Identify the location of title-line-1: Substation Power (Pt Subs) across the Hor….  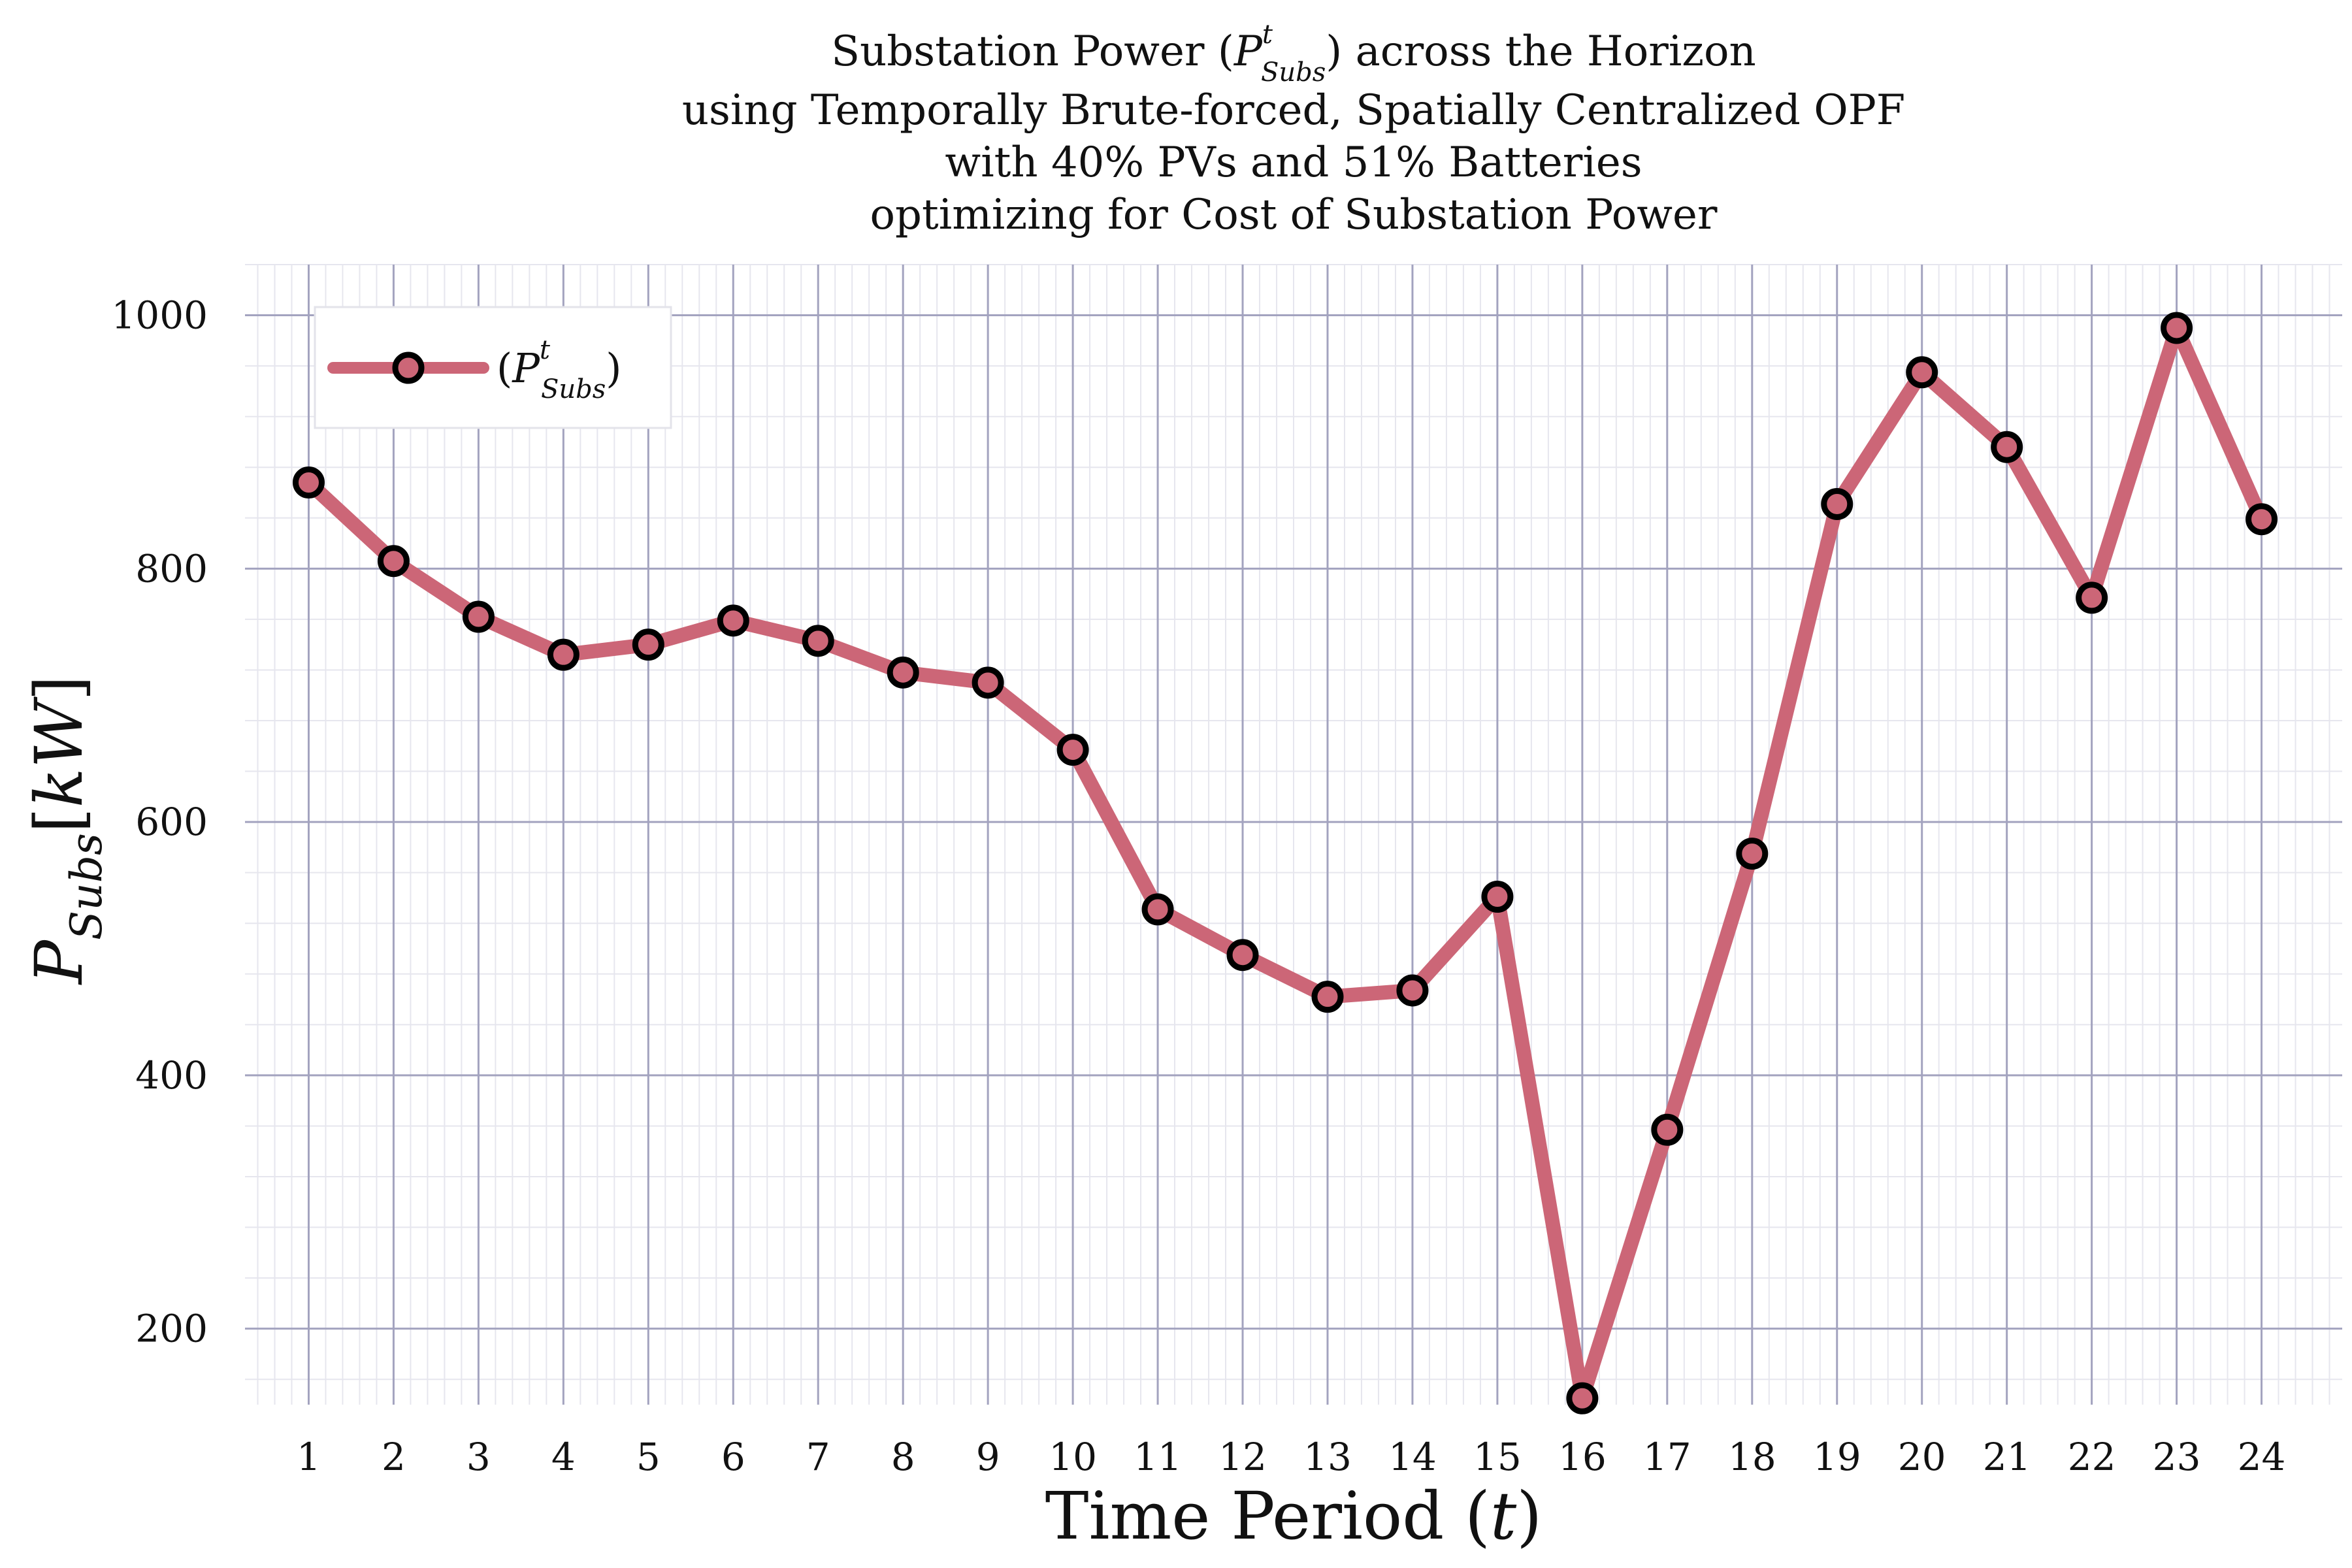
(1293, 54).